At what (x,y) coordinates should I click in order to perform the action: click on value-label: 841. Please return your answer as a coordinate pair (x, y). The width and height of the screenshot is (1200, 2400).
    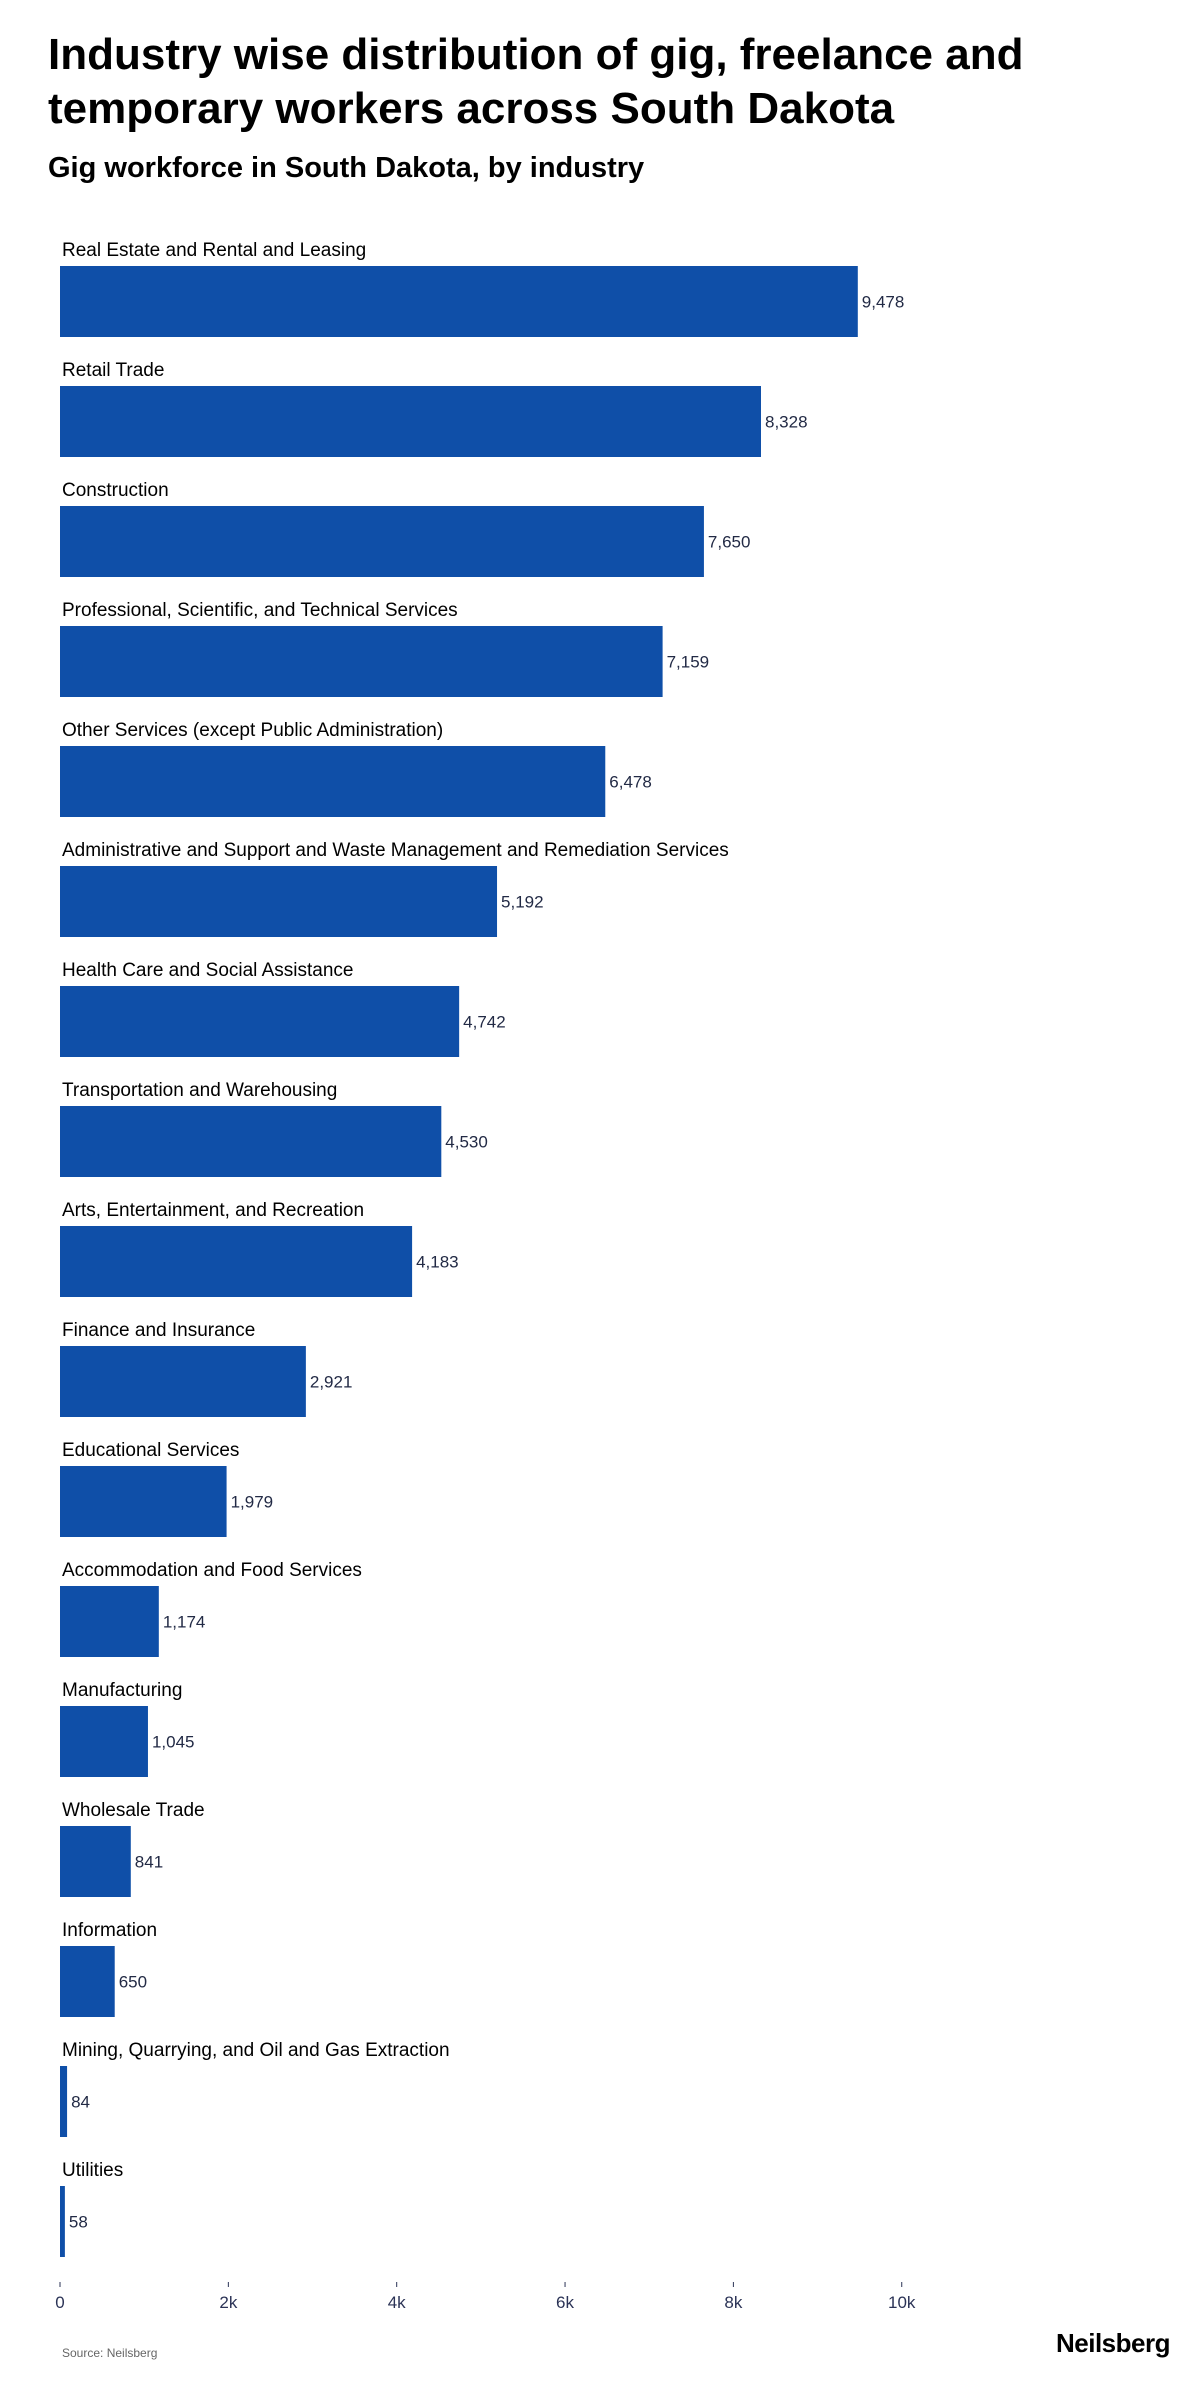
    Looking at the image, I should click on (149, 1862).